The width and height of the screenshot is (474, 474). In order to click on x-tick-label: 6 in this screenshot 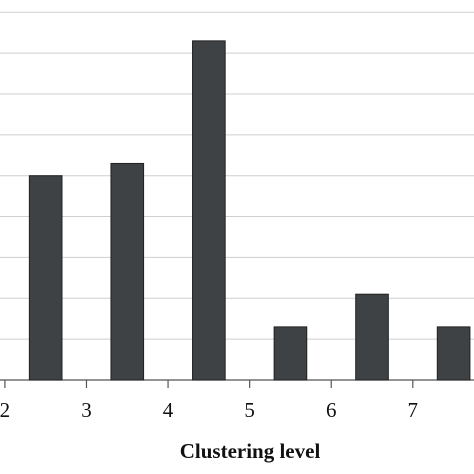, I will do `click(331, 410)`.